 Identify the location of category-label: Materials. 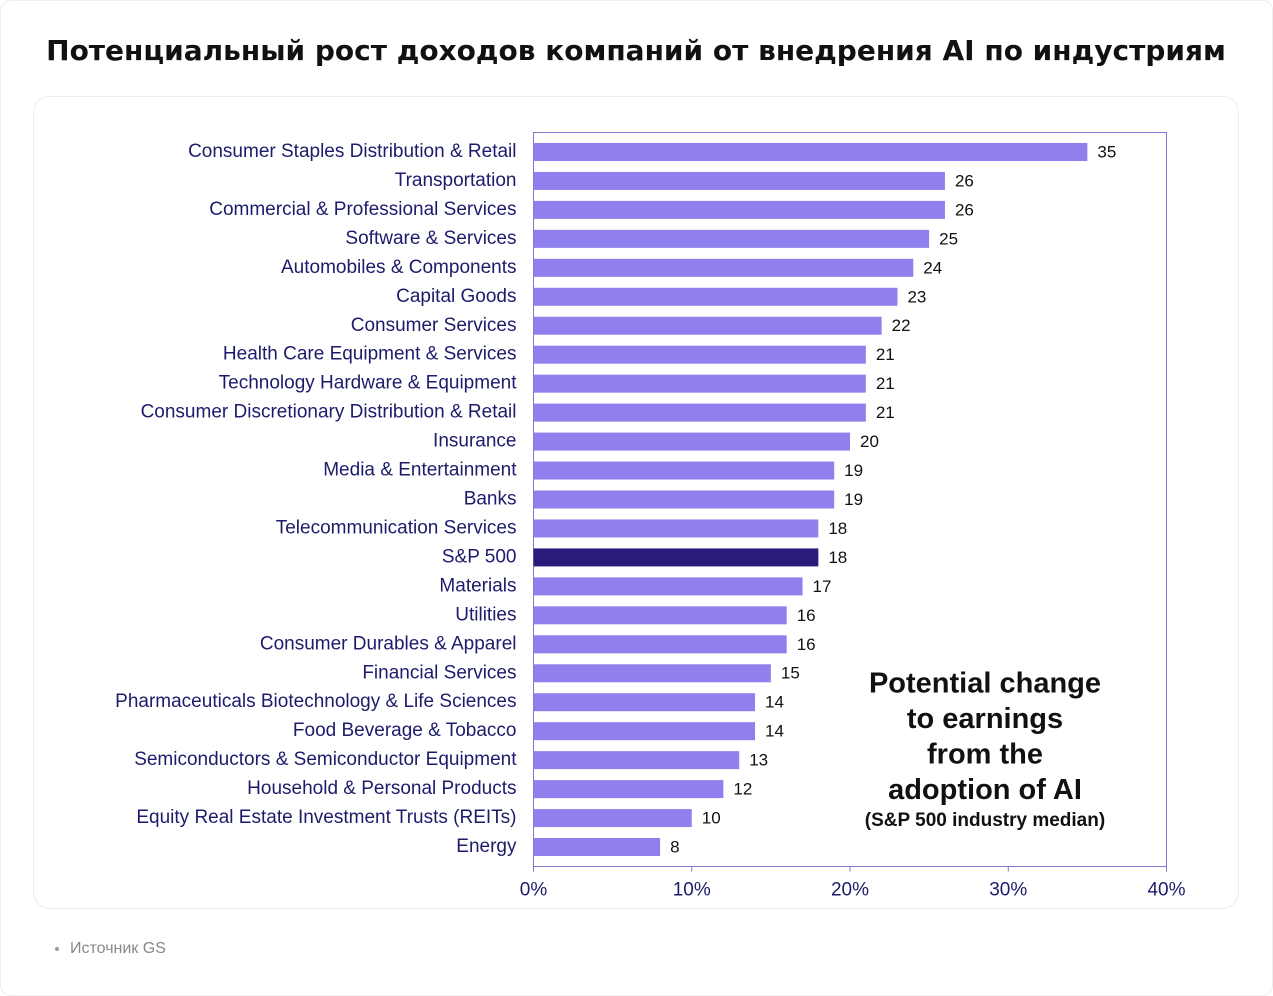
(477, 585).